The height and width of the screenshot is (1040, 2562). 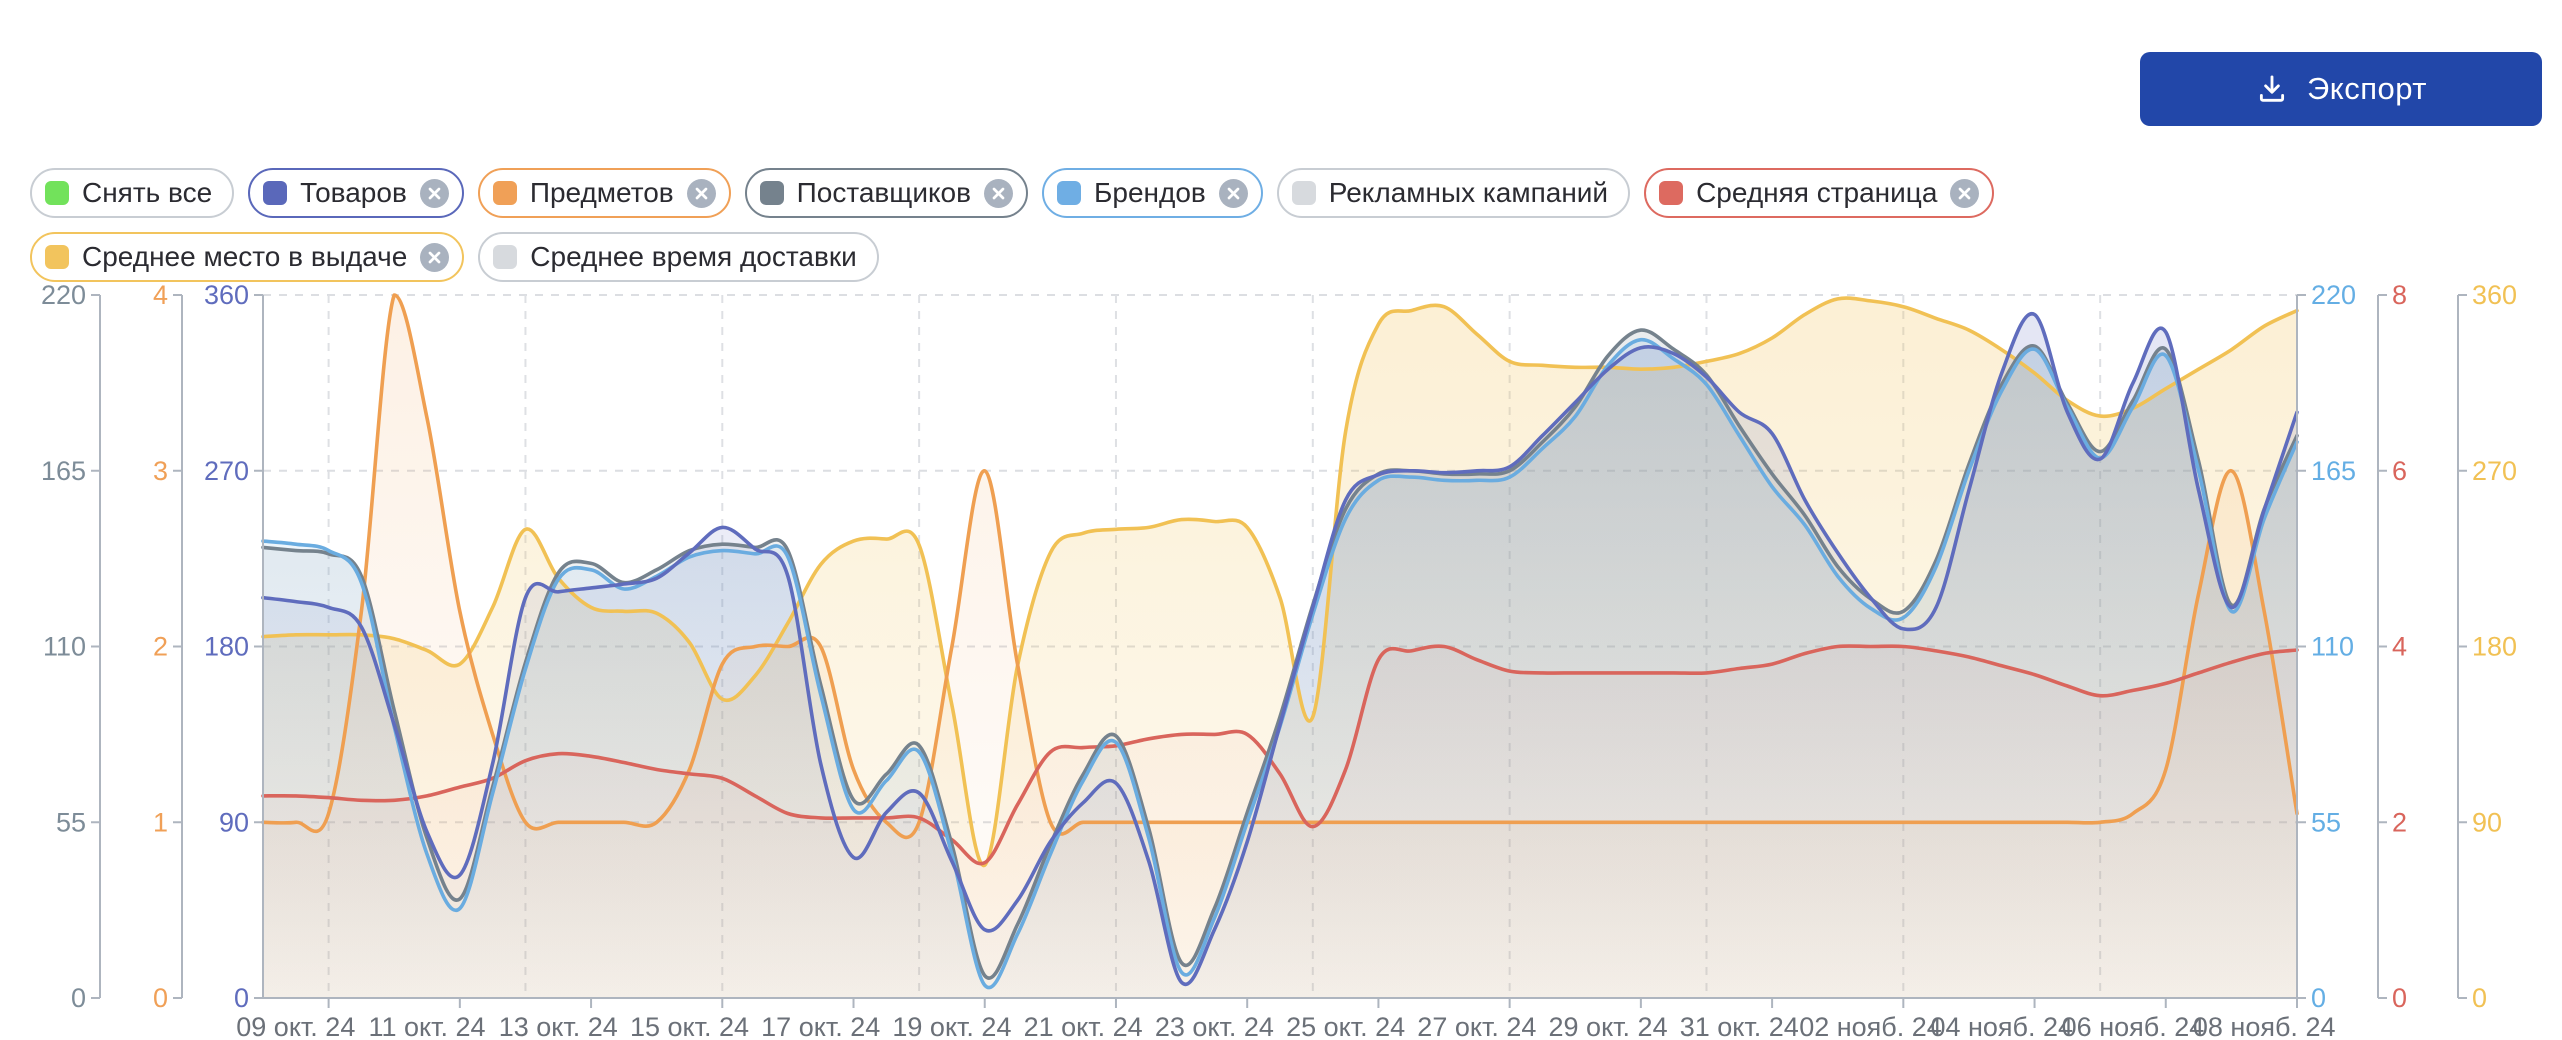 I want to click on filter-chip-label: Предметов, so click(x=601, y=192).